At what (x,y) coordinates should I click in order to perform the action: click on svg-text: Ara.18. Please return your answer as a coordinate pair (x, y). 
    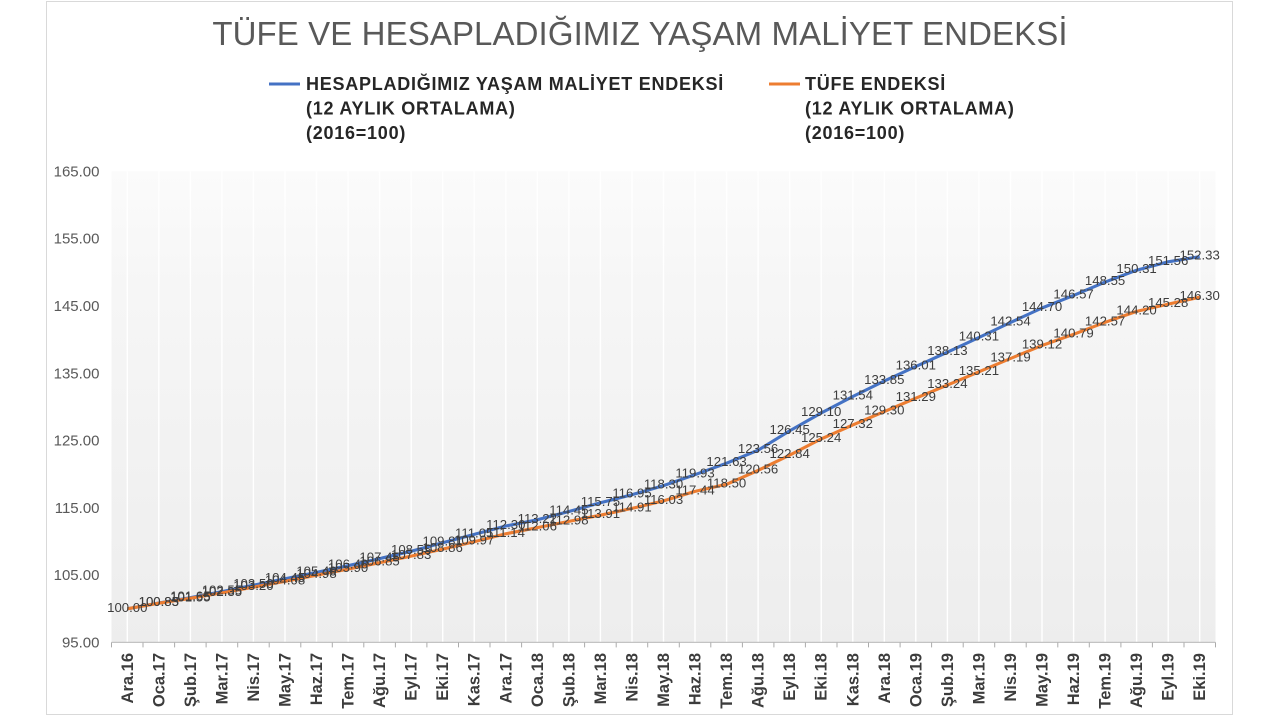
    Looking at the image, I should click on (885, 678).